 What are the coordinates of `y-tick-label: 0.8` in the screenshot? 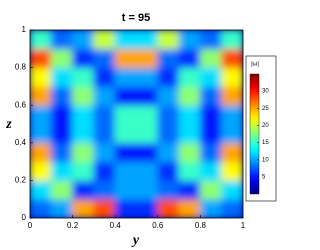 It's located at (21, 67).